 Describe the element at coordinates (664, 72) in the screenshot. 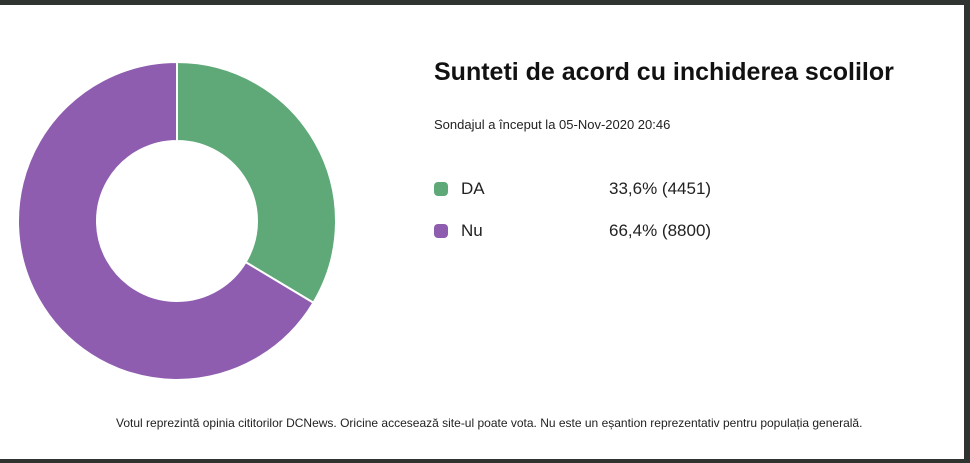

I see `poll-title: Sunteti de acord cu inchiderea scolilor` at that location.